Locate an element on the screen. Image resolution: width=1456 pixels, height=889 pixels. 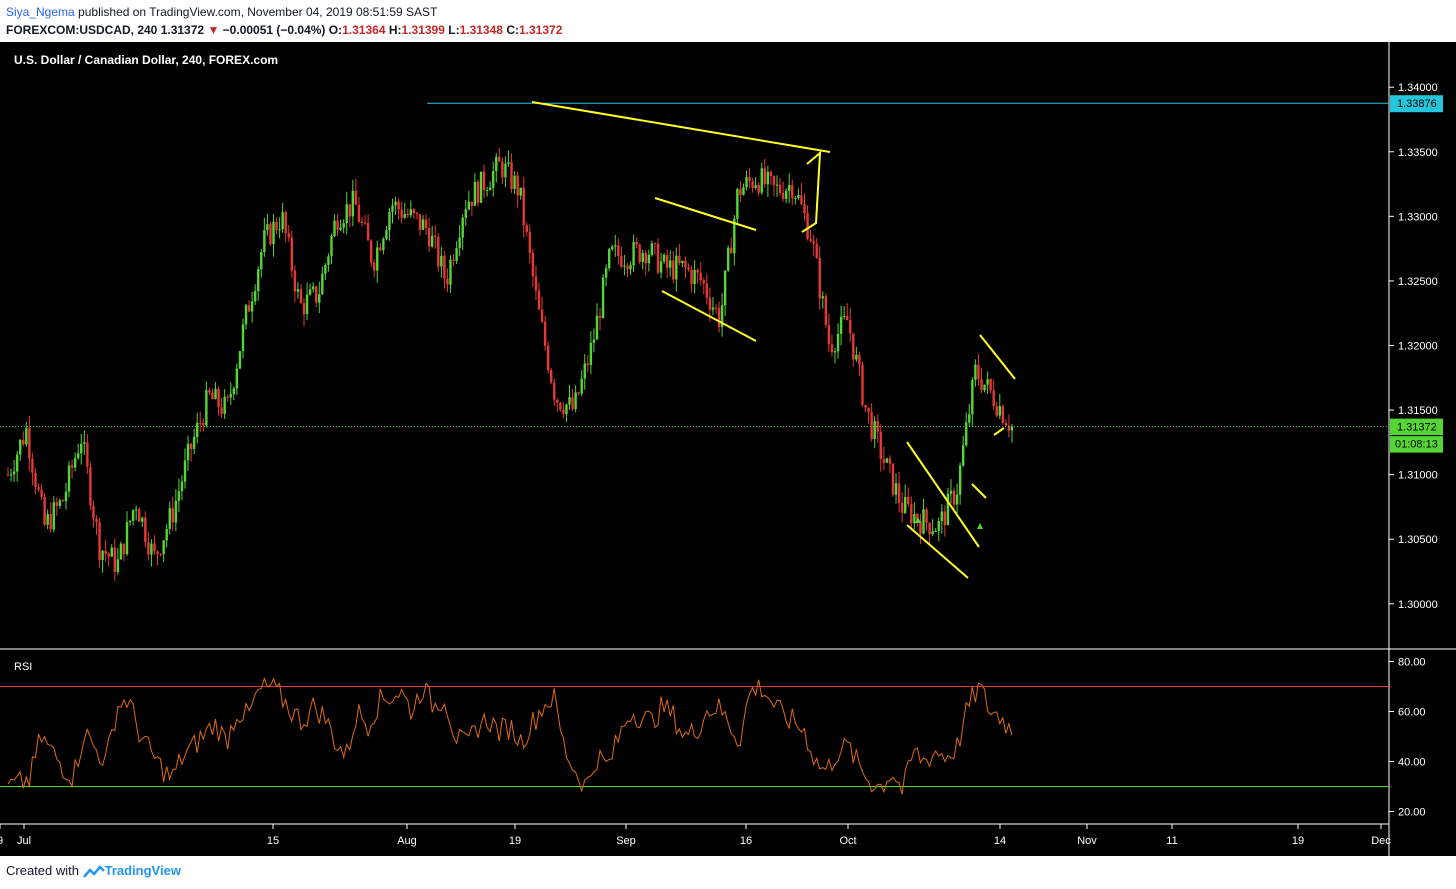
footer: Created with TradingView is located at coordinates (728, 872).